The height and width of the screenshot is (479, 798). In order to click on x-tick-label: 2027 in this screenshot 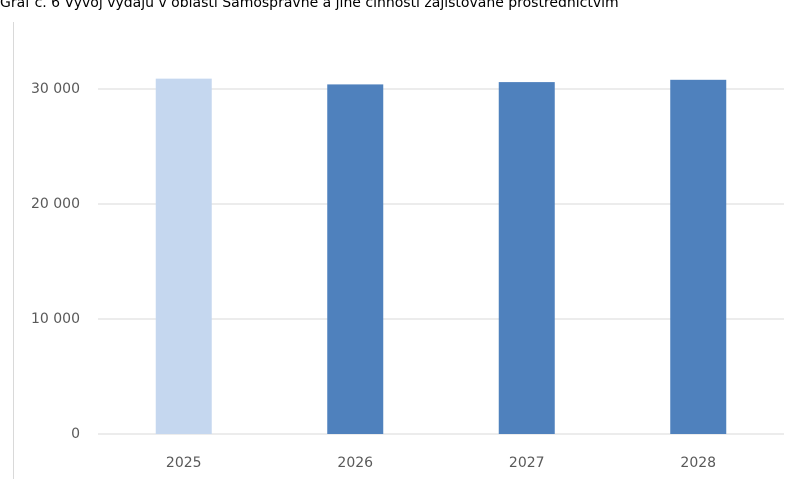, I will do `click(527, 463)`.